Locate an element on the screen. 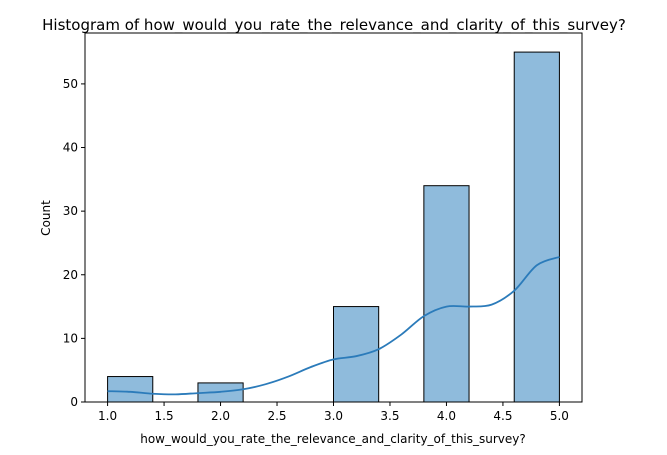  y-axis-ticks: 0 10 20 30 40 50 is located at coordinates (74, 243).